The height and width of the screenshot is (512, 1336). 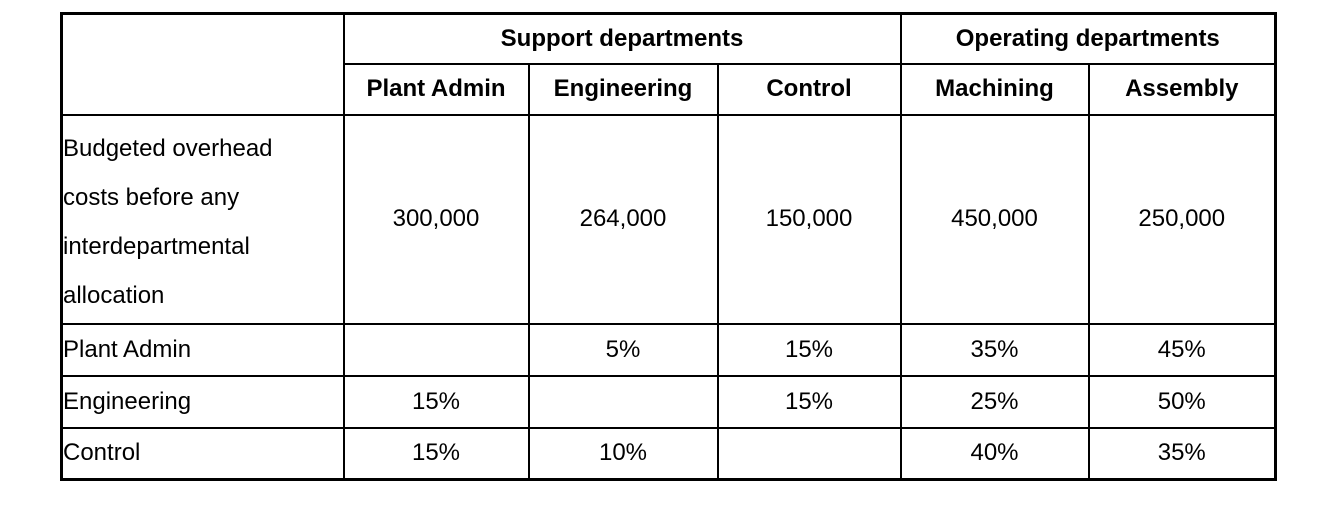 What do you see at coordinates (809, 453) in the screenshot?
I see `cell-control-to-control` at bounding box center [809, 453].